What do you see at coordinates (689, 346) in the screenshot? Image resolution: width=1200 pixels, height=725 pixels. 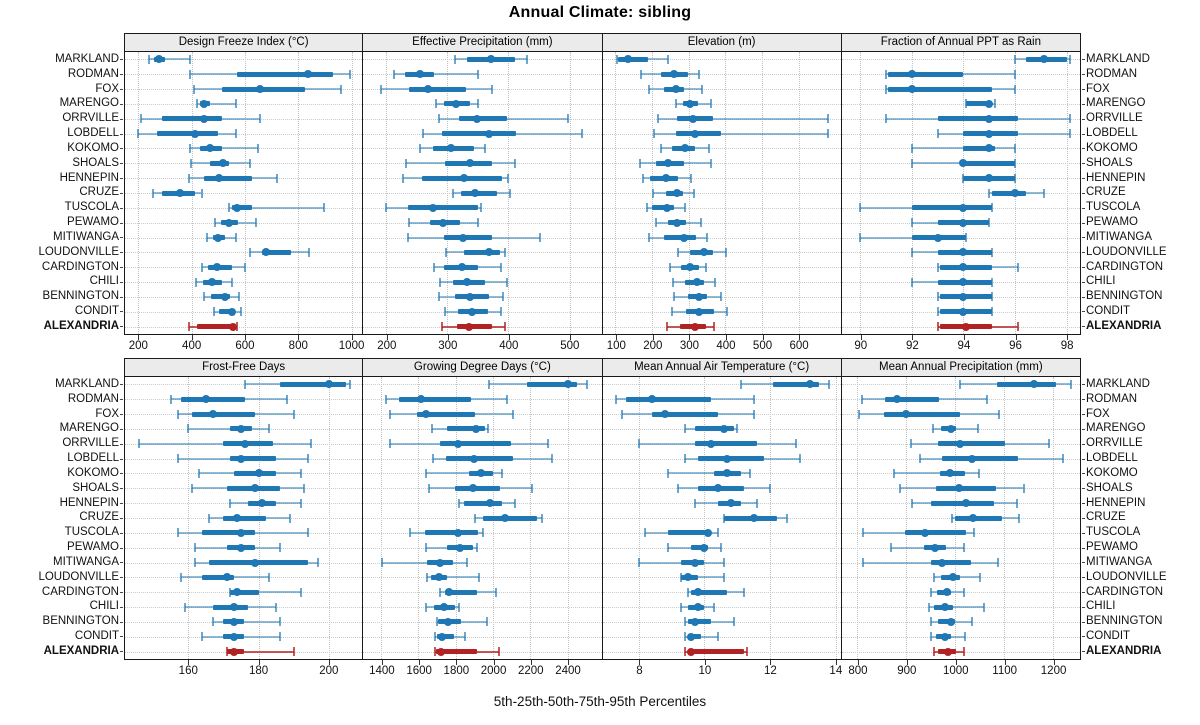 I see `axis-tick-label: 300` at bounding box center [689, 346].